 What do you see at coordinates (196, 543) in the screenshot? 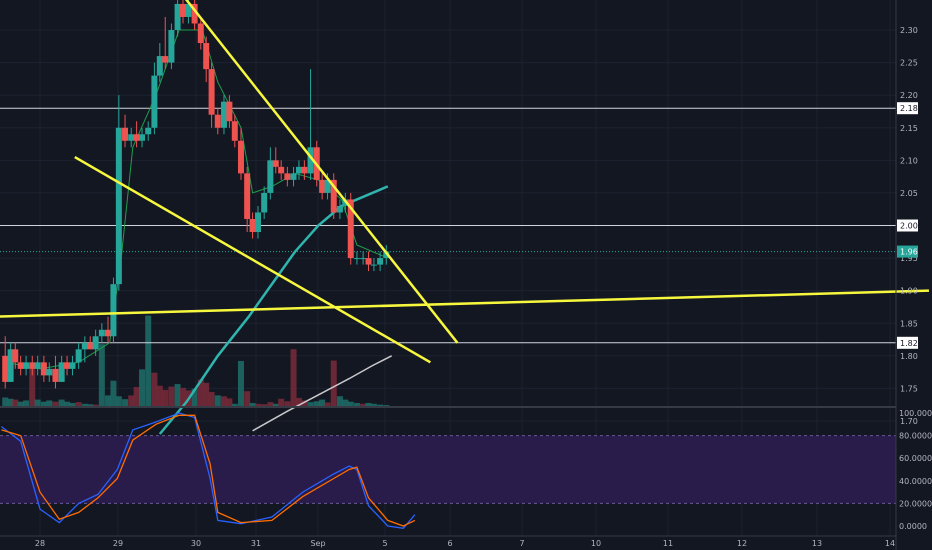
I see `date-label: 30` at bounding box center [196, 543].